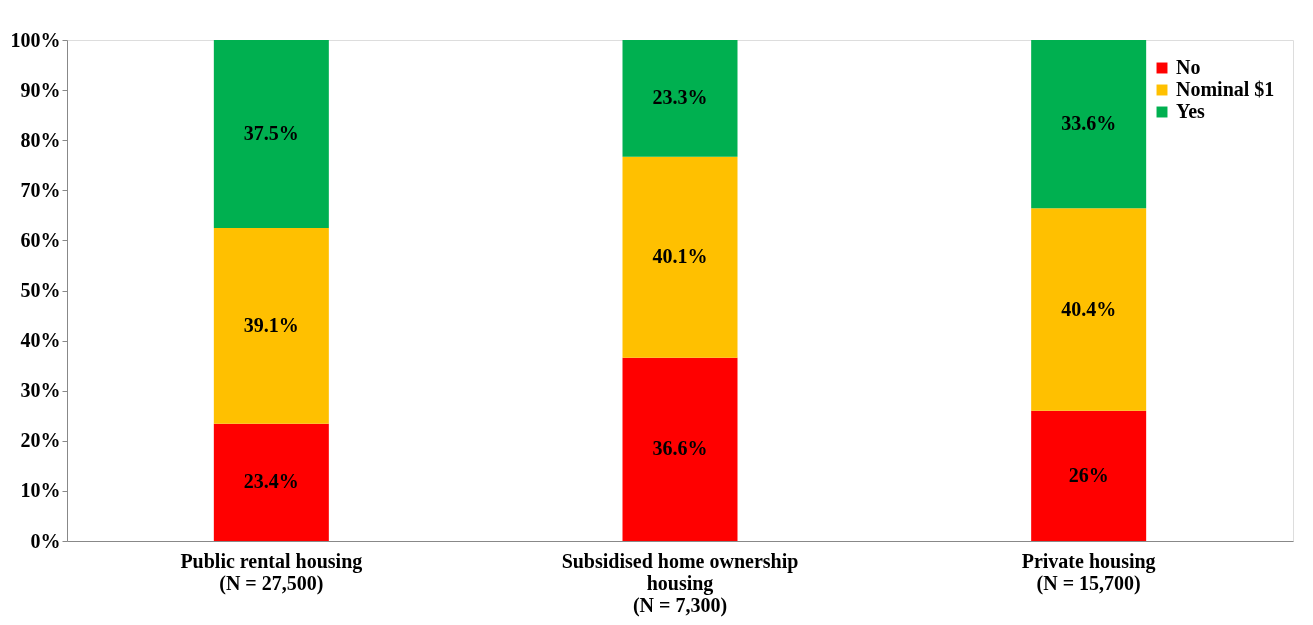 The image size is (1313, 625). I want to click on legend-label: Nominal $1, so click(1225, 89).